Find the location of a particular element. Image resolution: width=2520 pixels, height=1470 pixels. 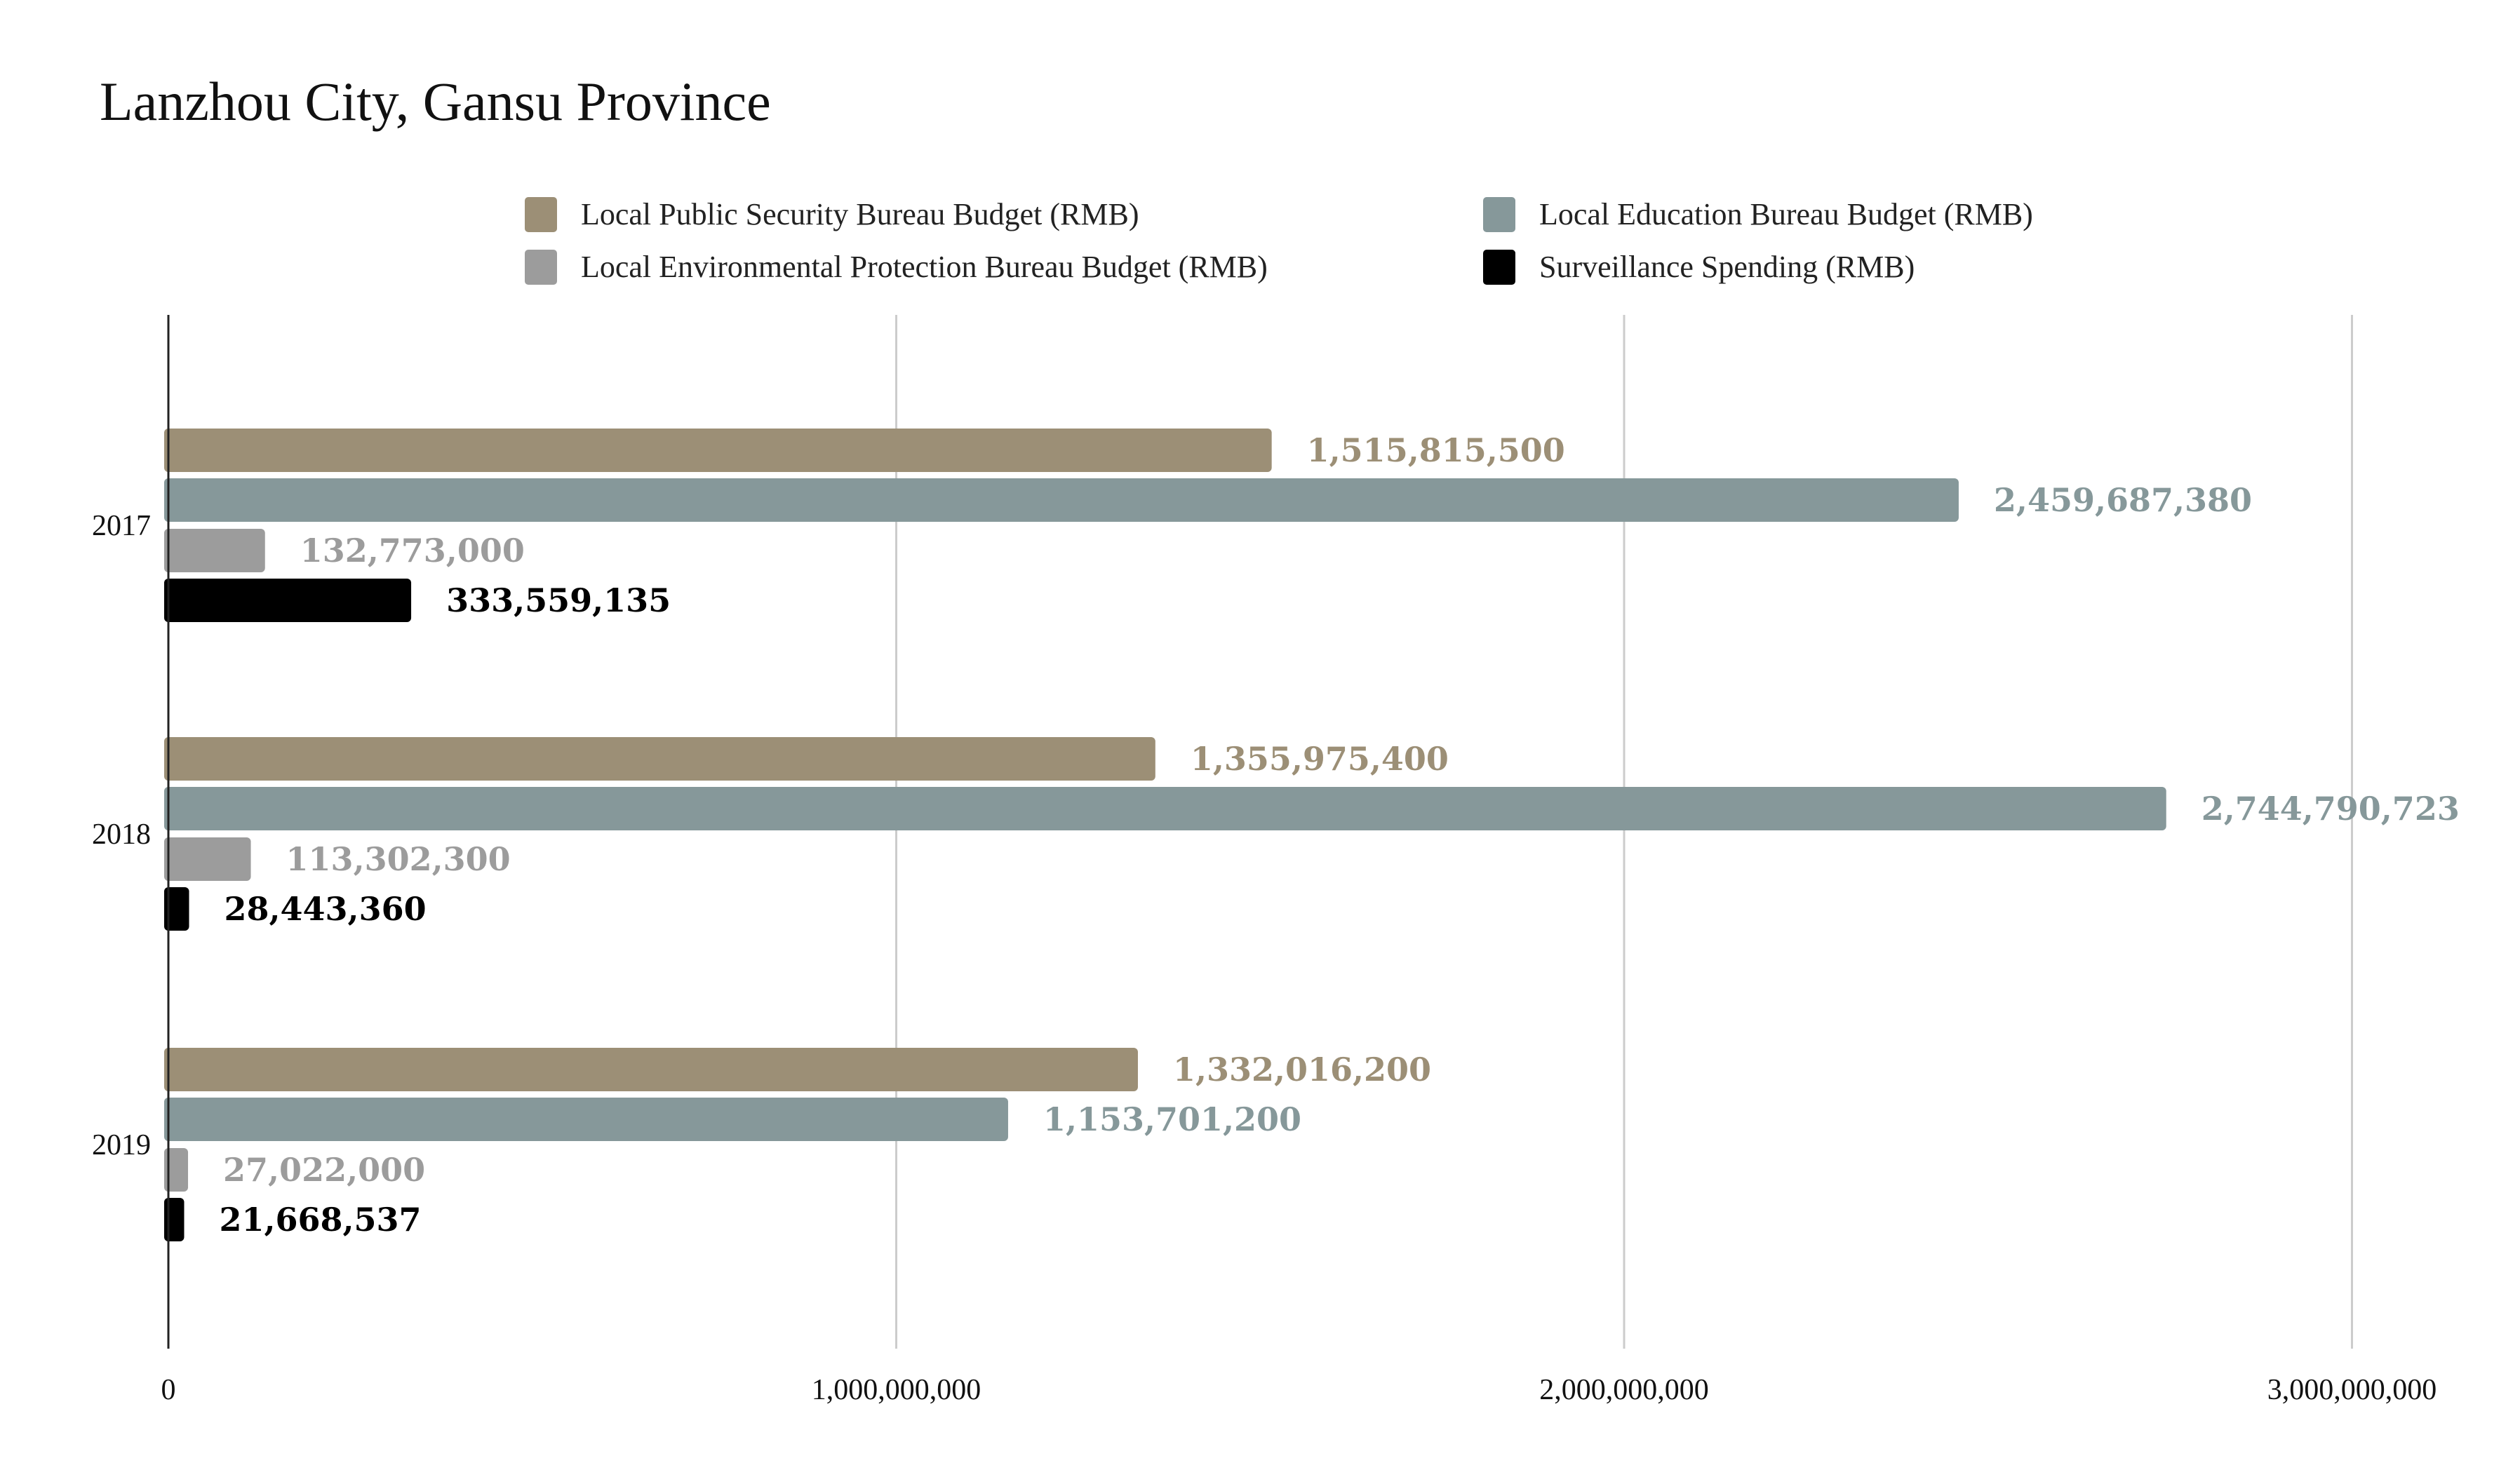

data-label: 1,515,815,500 is located at coordinates (1436, 450).